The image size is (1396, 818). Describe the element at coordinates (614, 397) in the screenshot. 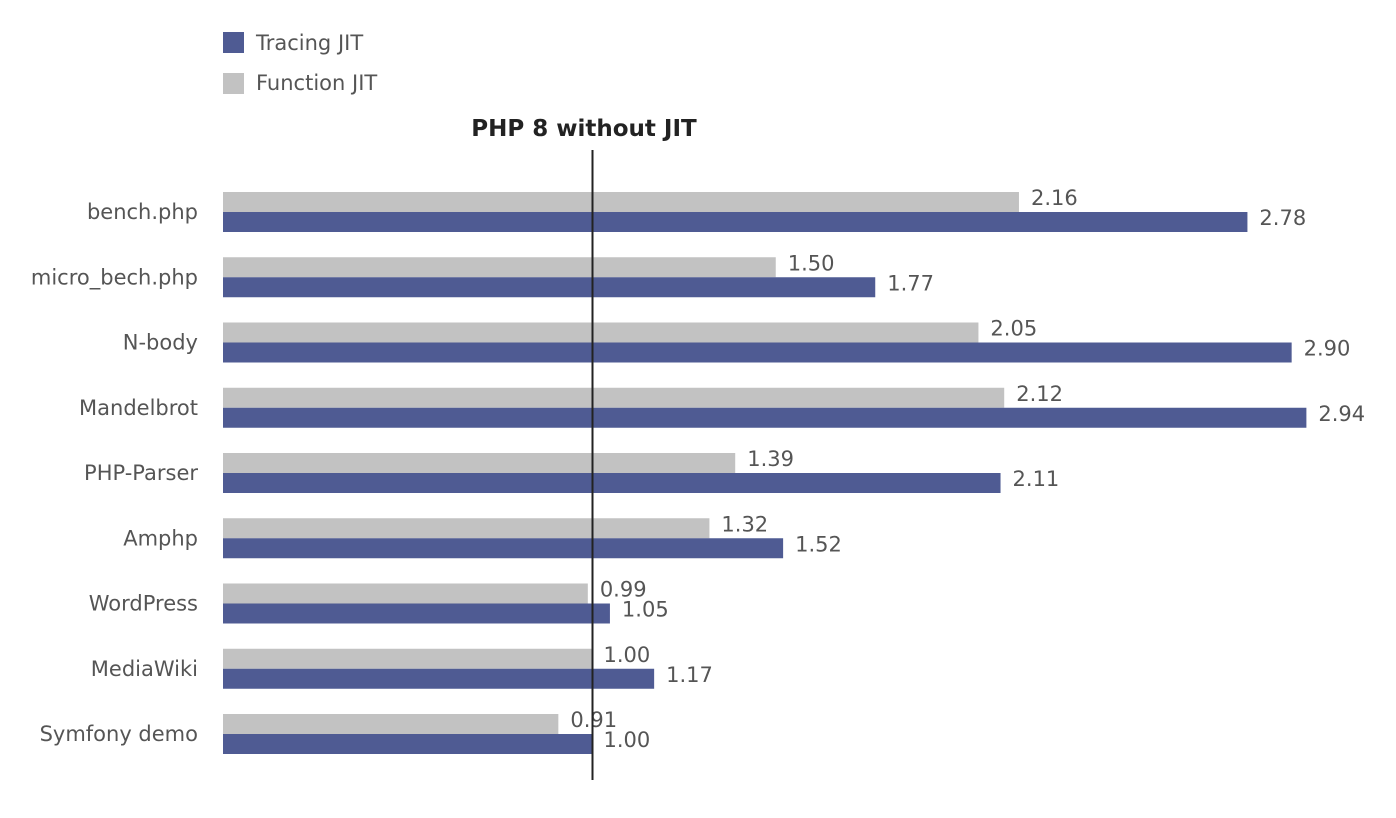

I see `bar-function-jit-mandelbrot` at that location.